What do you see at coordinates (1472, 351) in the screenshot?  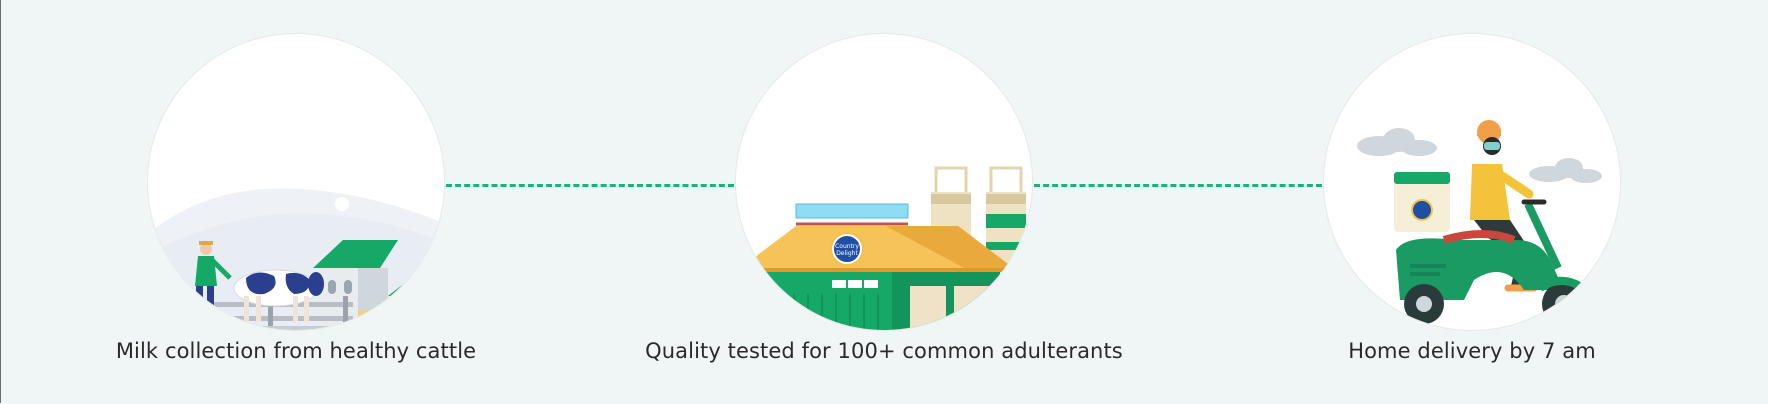 I see `step-caption: Home delivery by 7 am` at bounding box center [1472, 351].